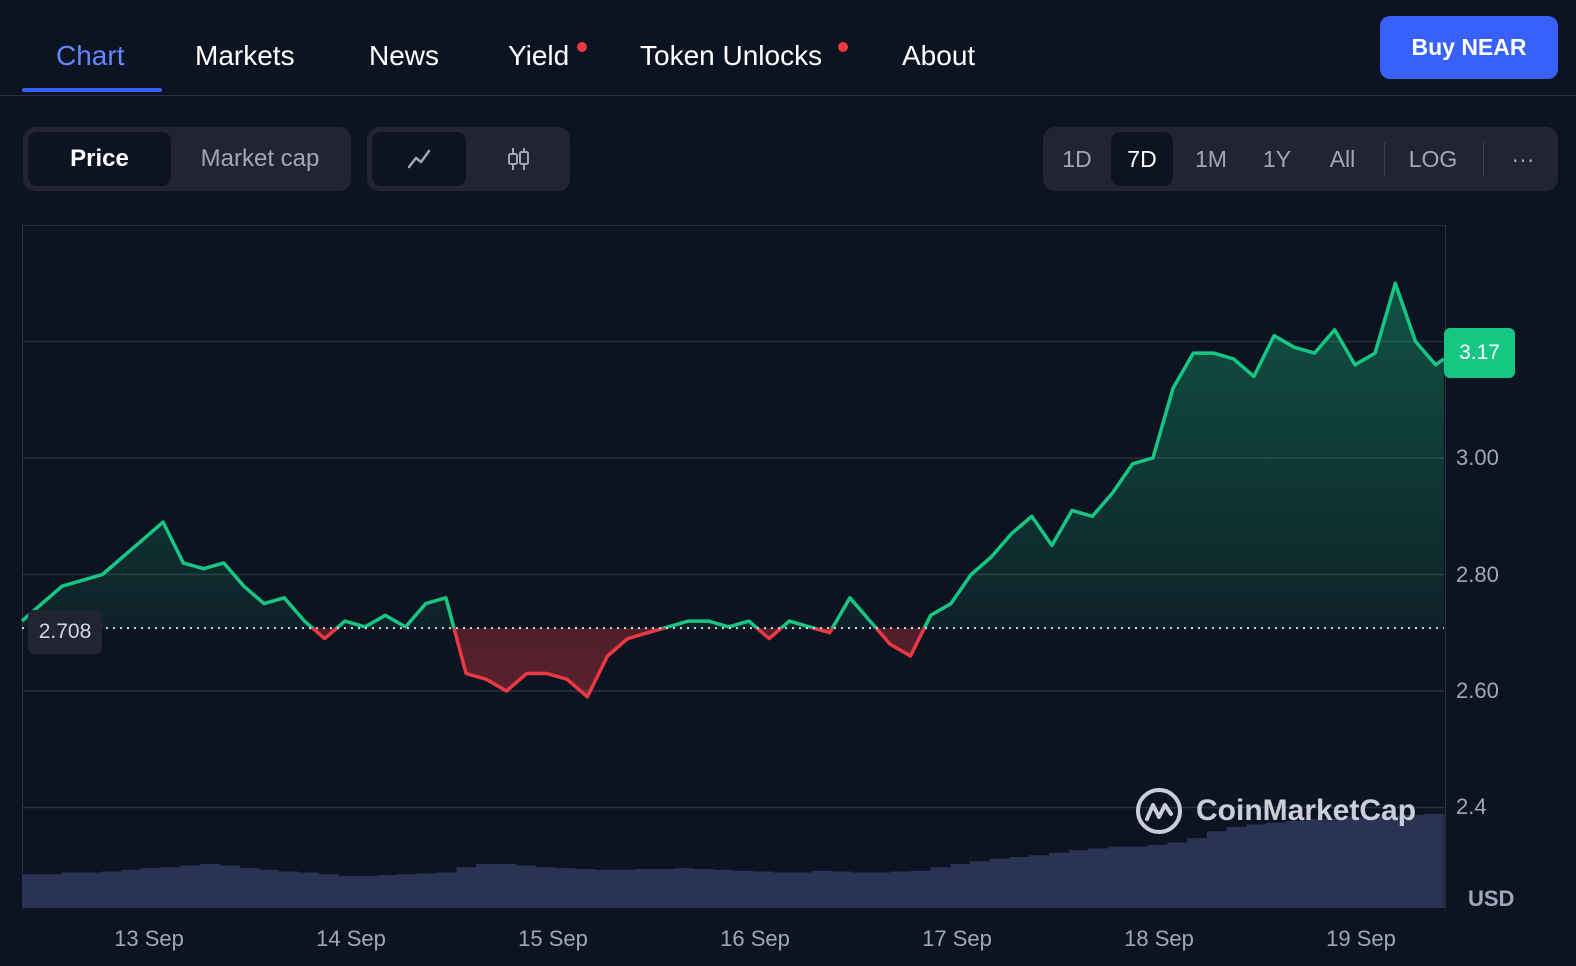 This screenshot has height=966, width=1576. I want to click on x-axis-label: 19 Sep, so click(1361, 938).